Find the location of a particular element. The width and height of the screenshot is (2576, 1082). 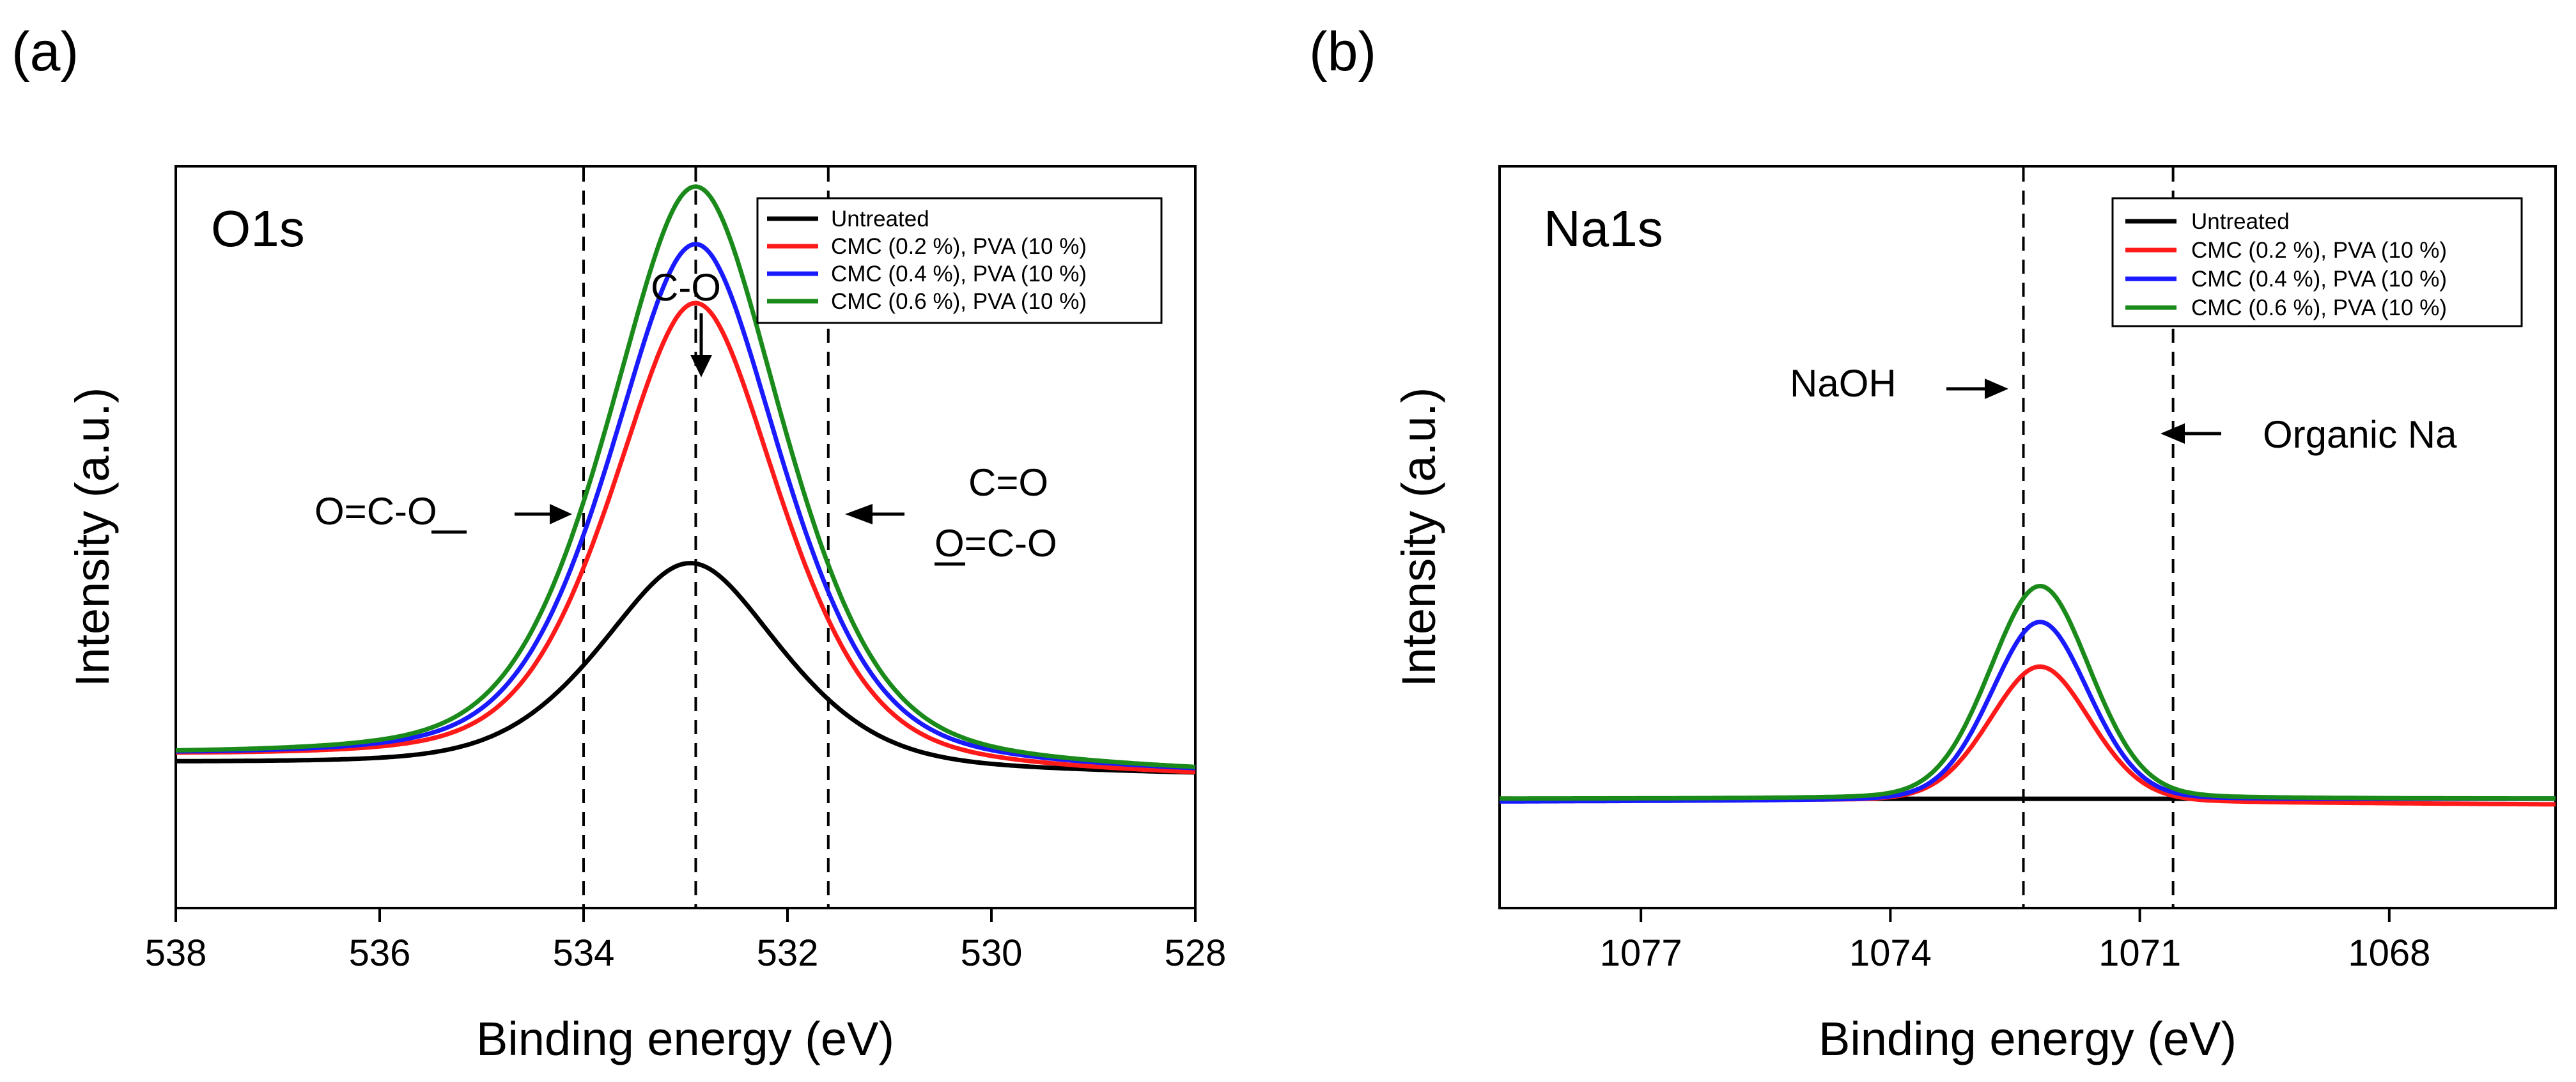

arrow-o-c-o-left-head is located at coordinates (561, 514).